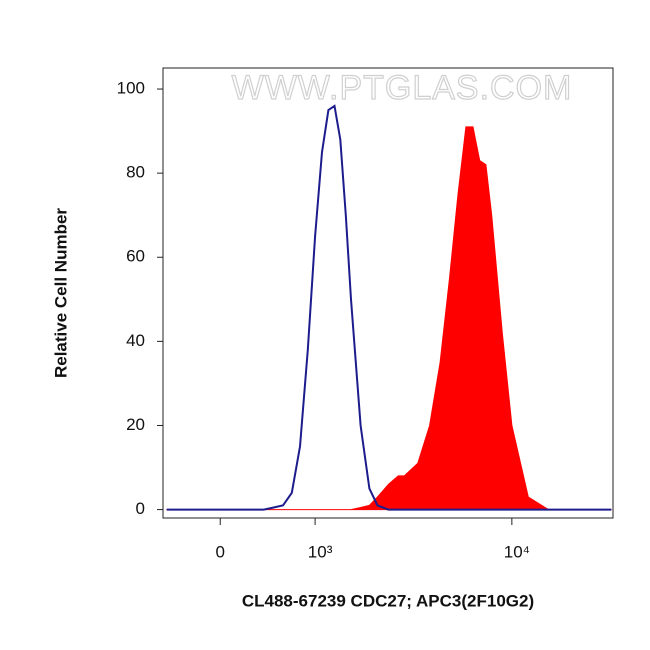  Describe the element at coordinates (140, 508) in the screenshot. I see `y-tick-label: 0` at that location.